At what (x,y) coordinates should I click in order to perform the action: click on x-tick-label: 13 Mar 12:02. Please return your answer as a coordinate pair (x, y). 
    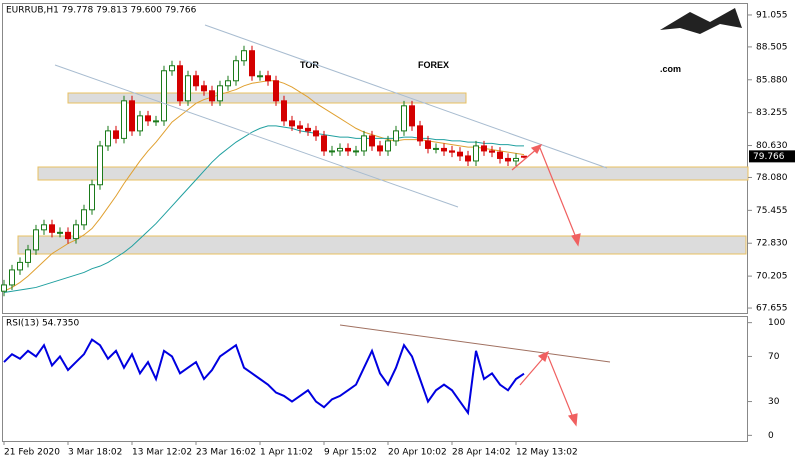
    Looking at the image, I should click on (162, 453).